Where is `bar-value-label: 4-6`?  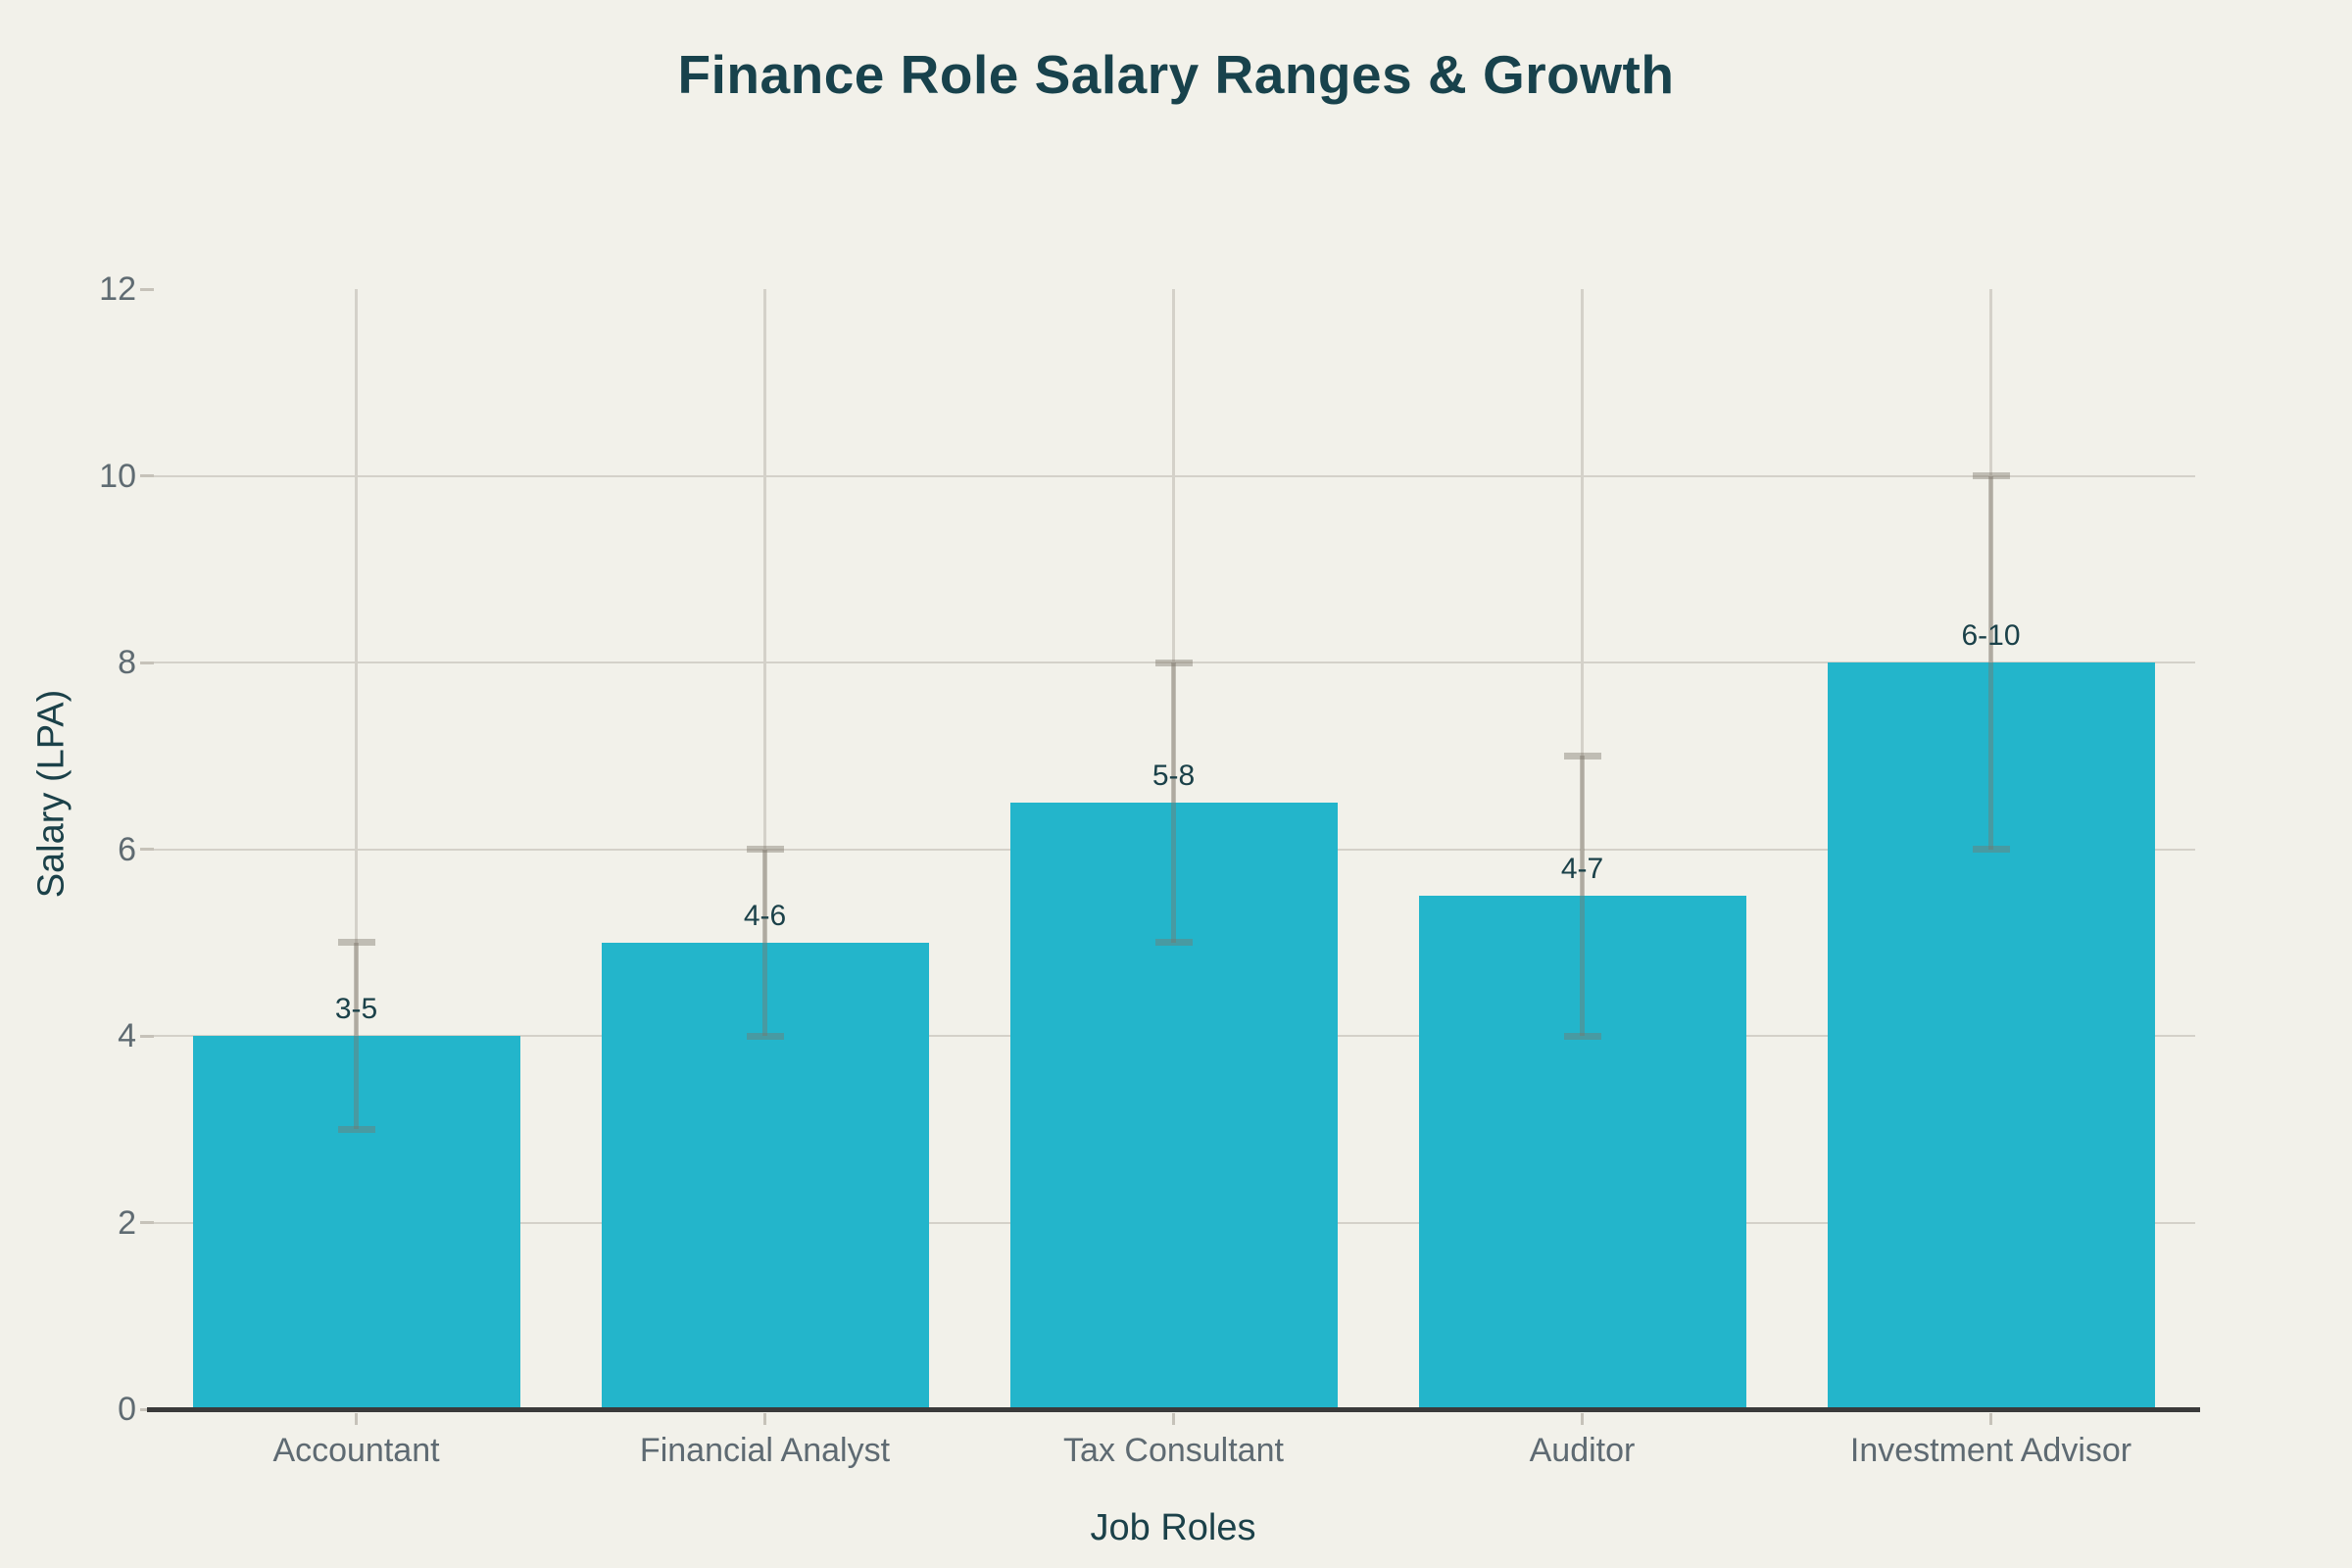 bar-value-label: 4-6 is located at coordinates (765, 915).